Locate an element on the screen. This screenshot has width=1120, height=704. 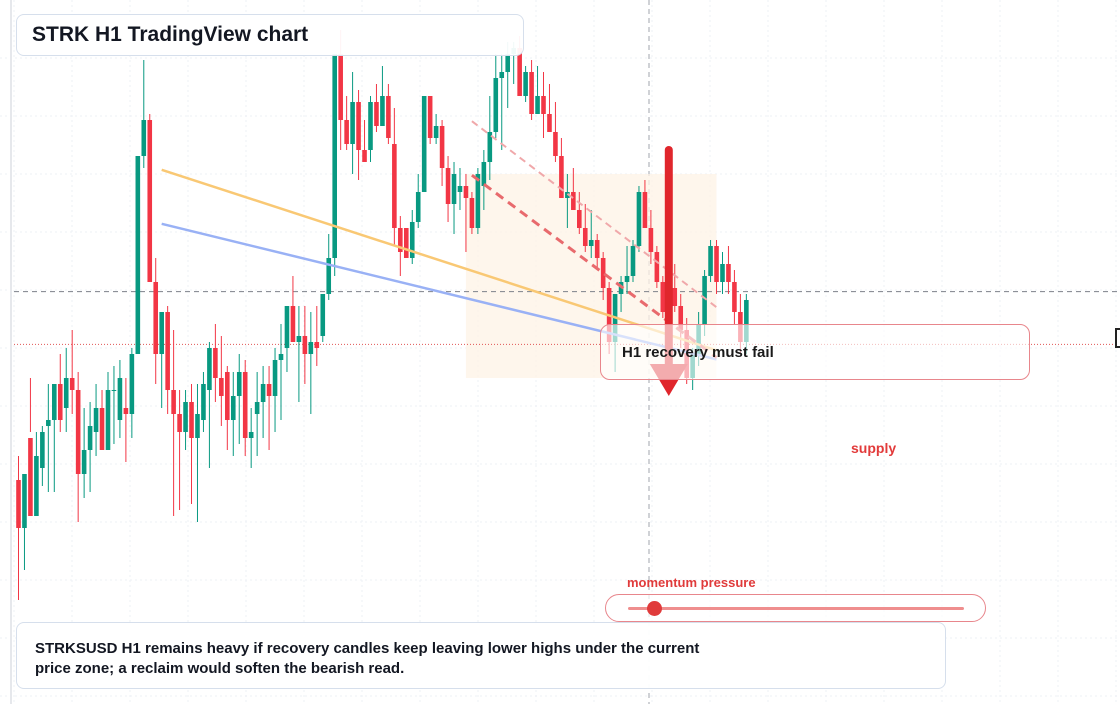
momentum-track is located at coordinates (796, 608).